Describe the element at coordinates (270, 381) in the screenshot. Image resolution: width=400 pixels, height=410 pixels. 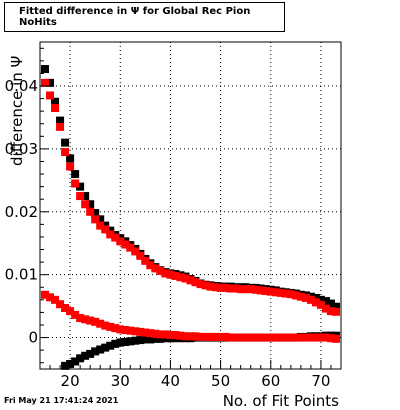
I see `x-tick-label: 60` at that location.